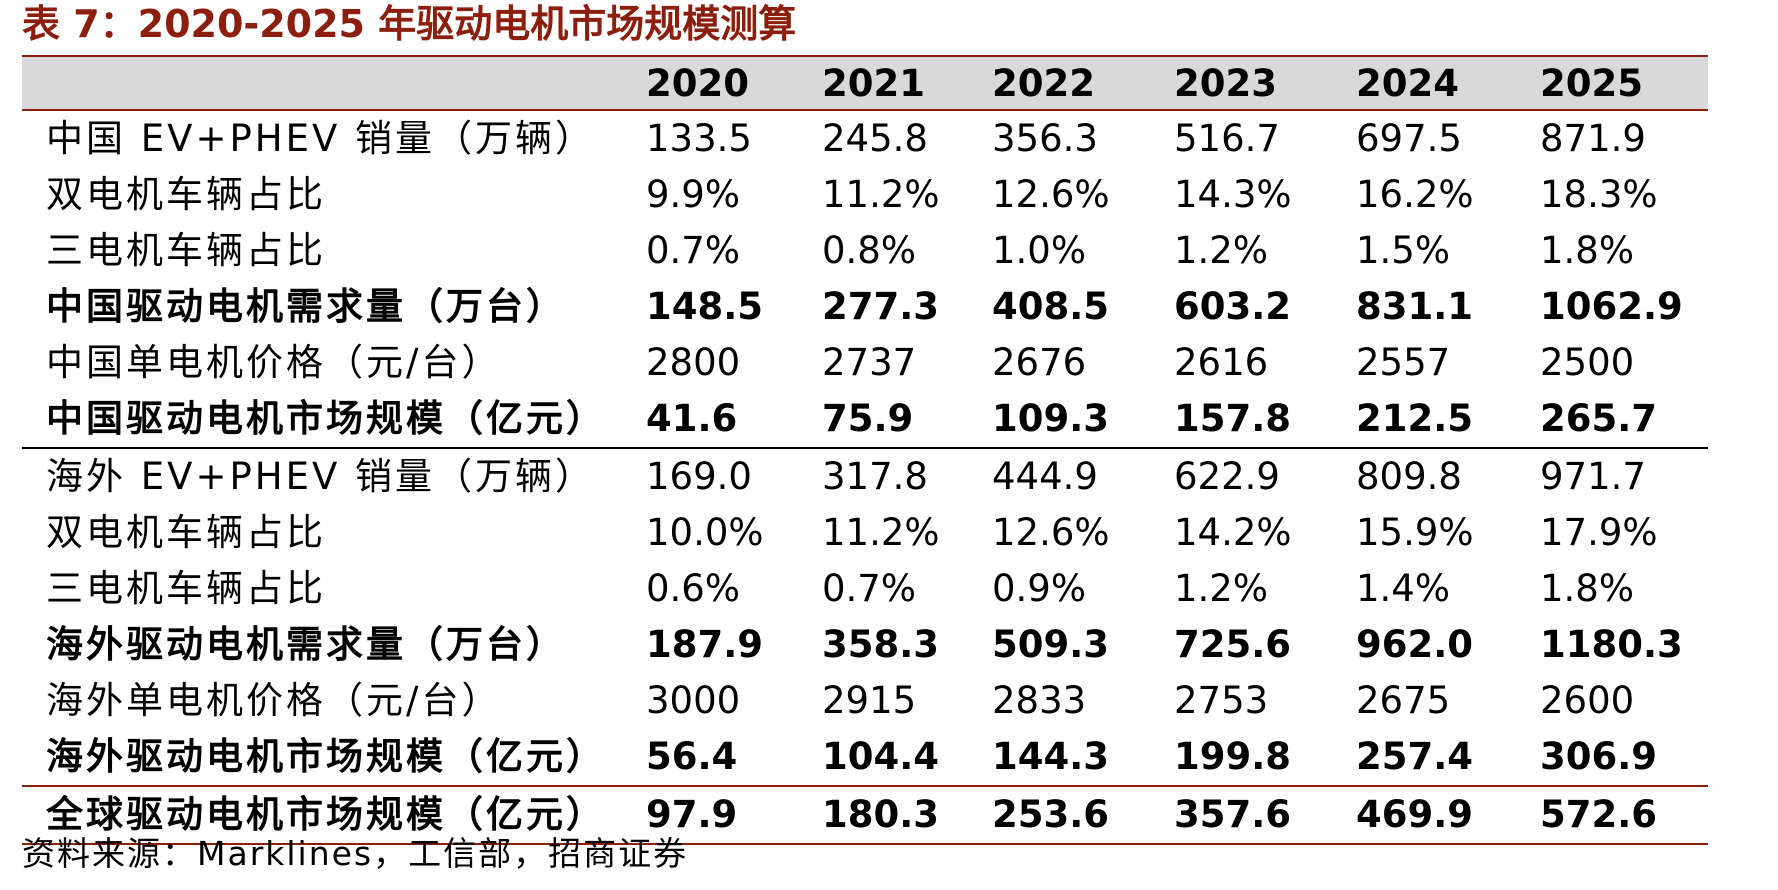  I want to click on table-cell: 358.3, so click(881, 644).